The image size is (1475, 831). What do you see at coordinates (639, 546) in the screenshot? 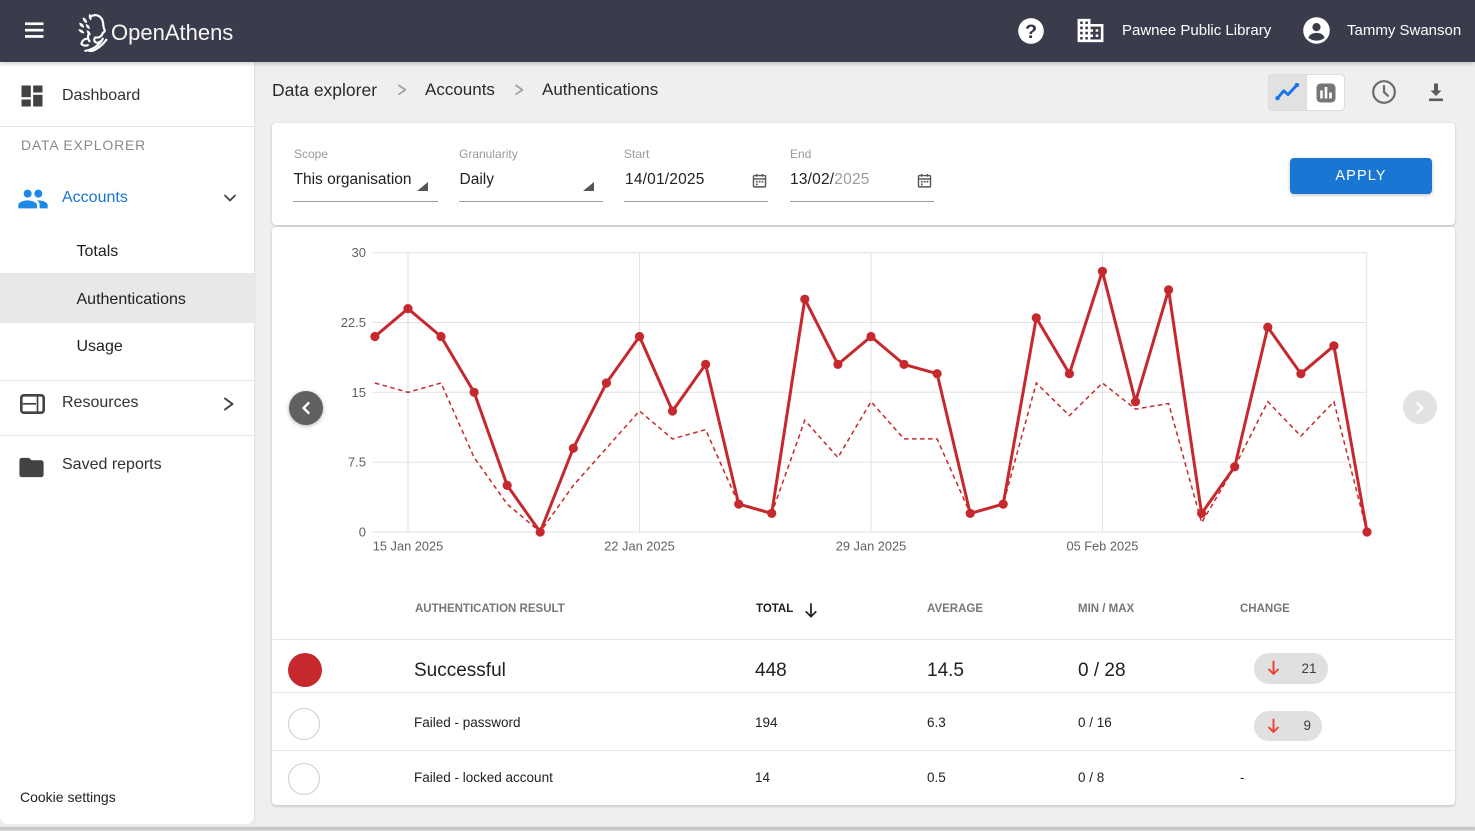
I see `svg-text: 22 Jan 2025` at bounding box center [639, 546].